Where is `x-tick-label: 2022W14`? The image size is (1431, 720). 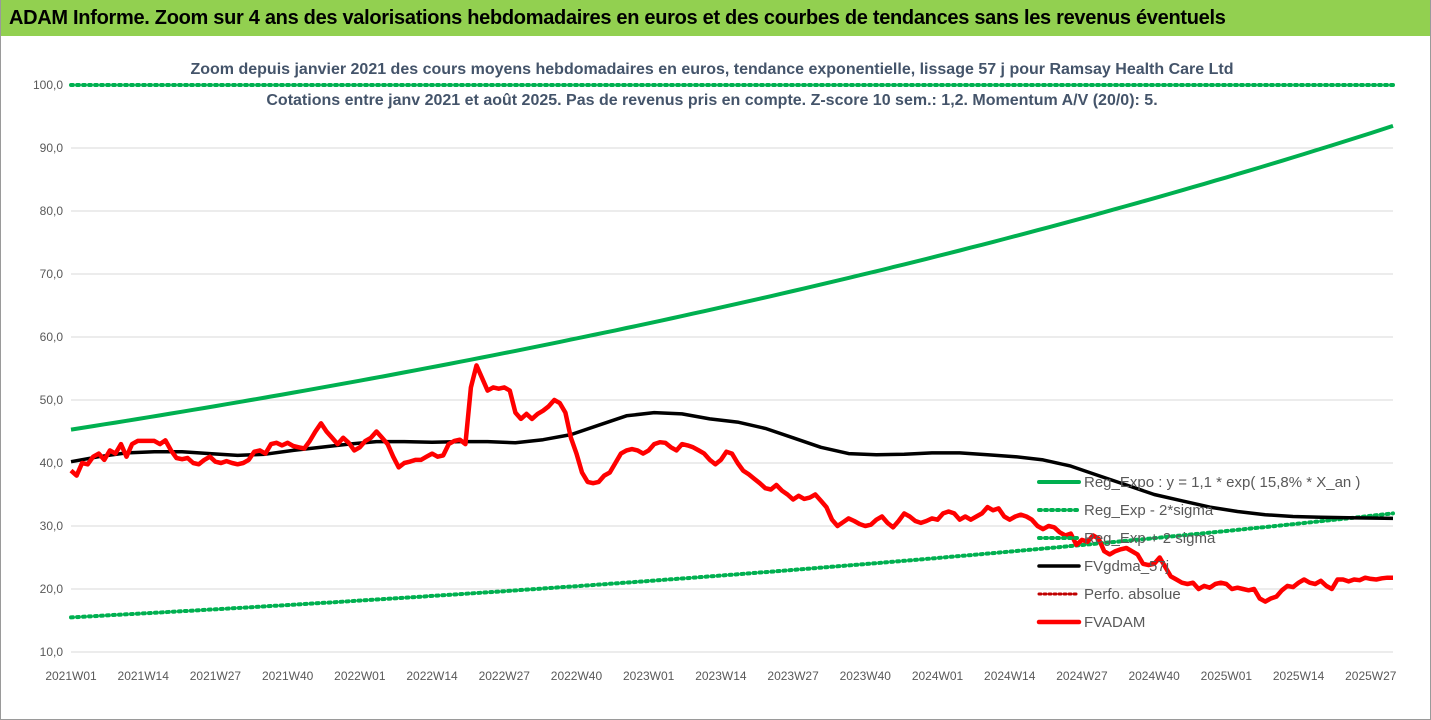 x-tick-label: 2022W14 is located at coordinates (432, 676).